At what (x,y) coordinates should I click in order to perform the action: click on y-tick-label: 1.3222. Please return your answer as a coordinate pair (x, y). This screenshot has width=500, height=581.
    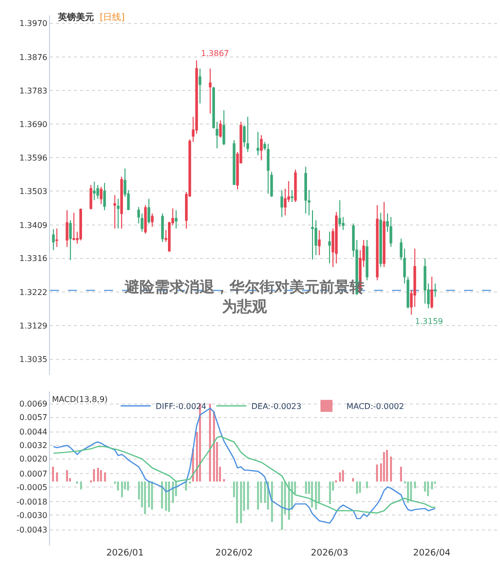
    Looking at the image, I should click on (33, 292).